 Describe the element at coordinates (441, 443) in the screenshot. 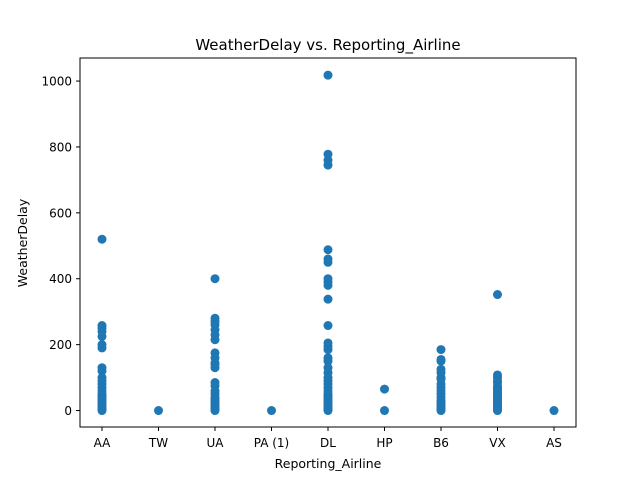

I see `x-tick-label: B6` at that location.